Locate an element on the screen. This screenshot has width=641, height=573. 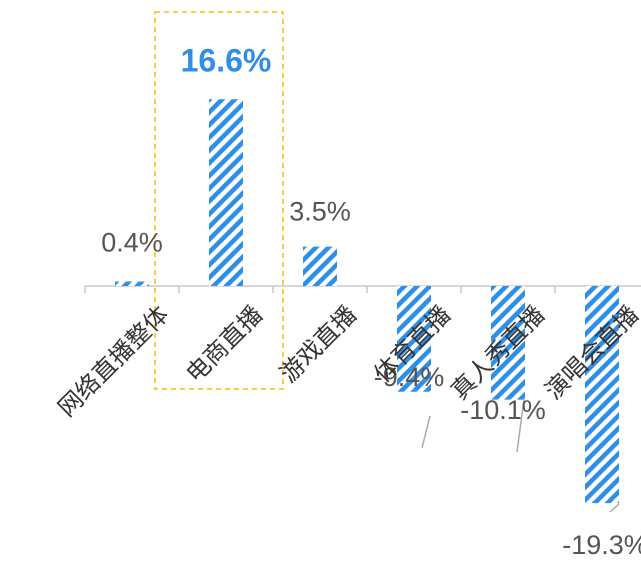
category-label: 游戏直播 is located at coordinates (319, 344).